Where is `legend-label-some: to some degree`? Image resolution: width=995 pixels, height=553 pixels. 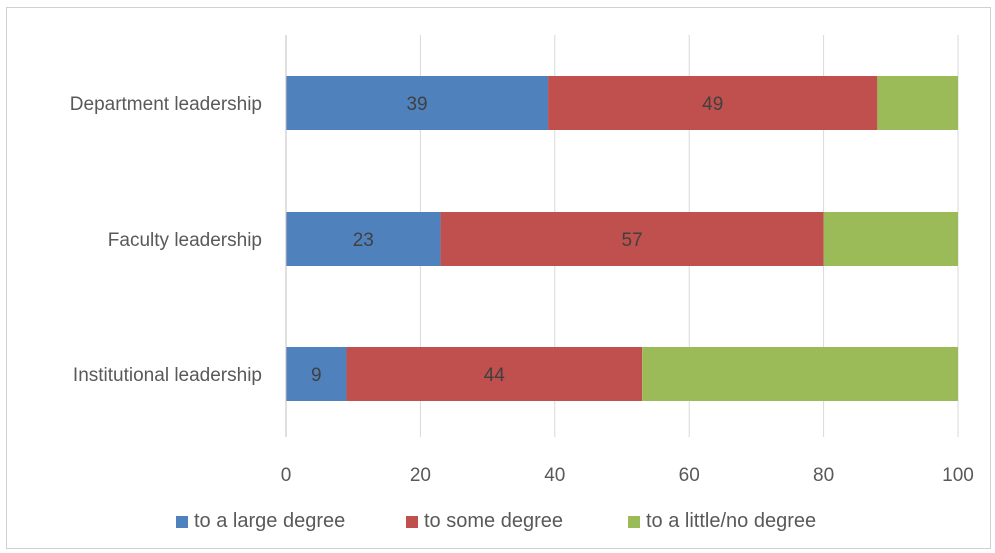
legend-label-some: to some degree is located at coordinates (493, 521).